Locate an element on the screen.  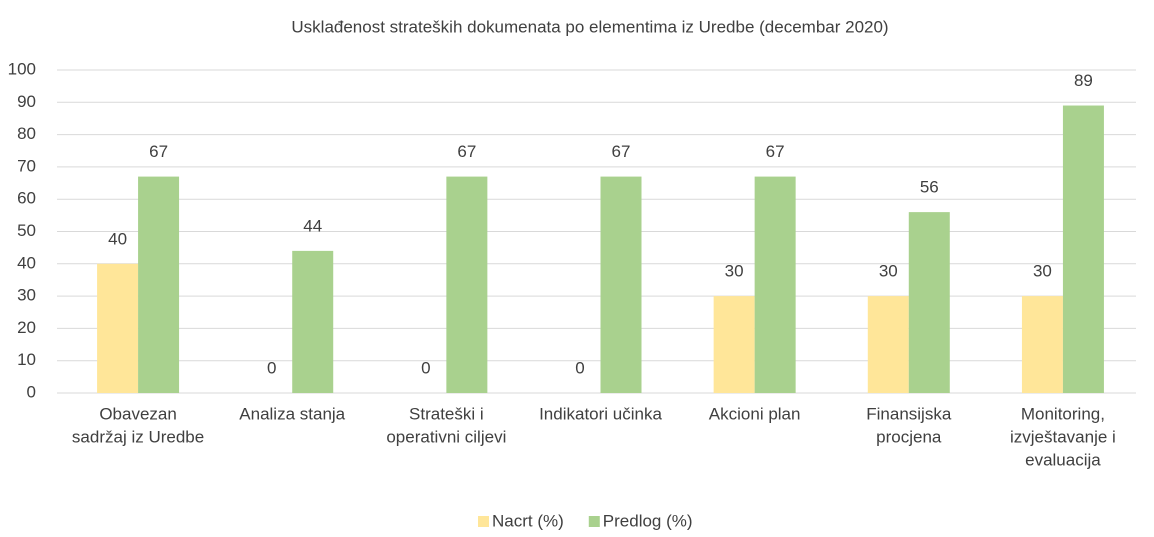
x-tick-label: Obavezan is located at coordinates (138, 413).